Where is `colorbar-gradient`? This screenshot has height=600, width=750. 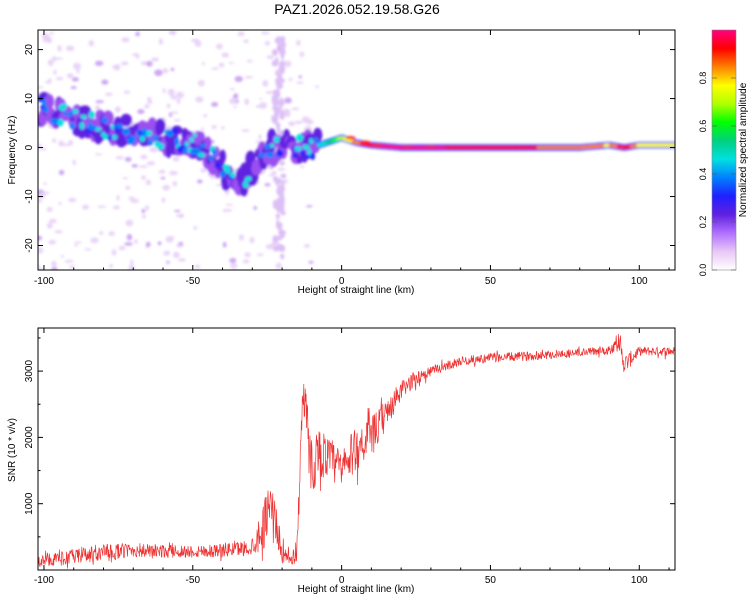
colorbar-gradient is located at coordinates (724, 150).